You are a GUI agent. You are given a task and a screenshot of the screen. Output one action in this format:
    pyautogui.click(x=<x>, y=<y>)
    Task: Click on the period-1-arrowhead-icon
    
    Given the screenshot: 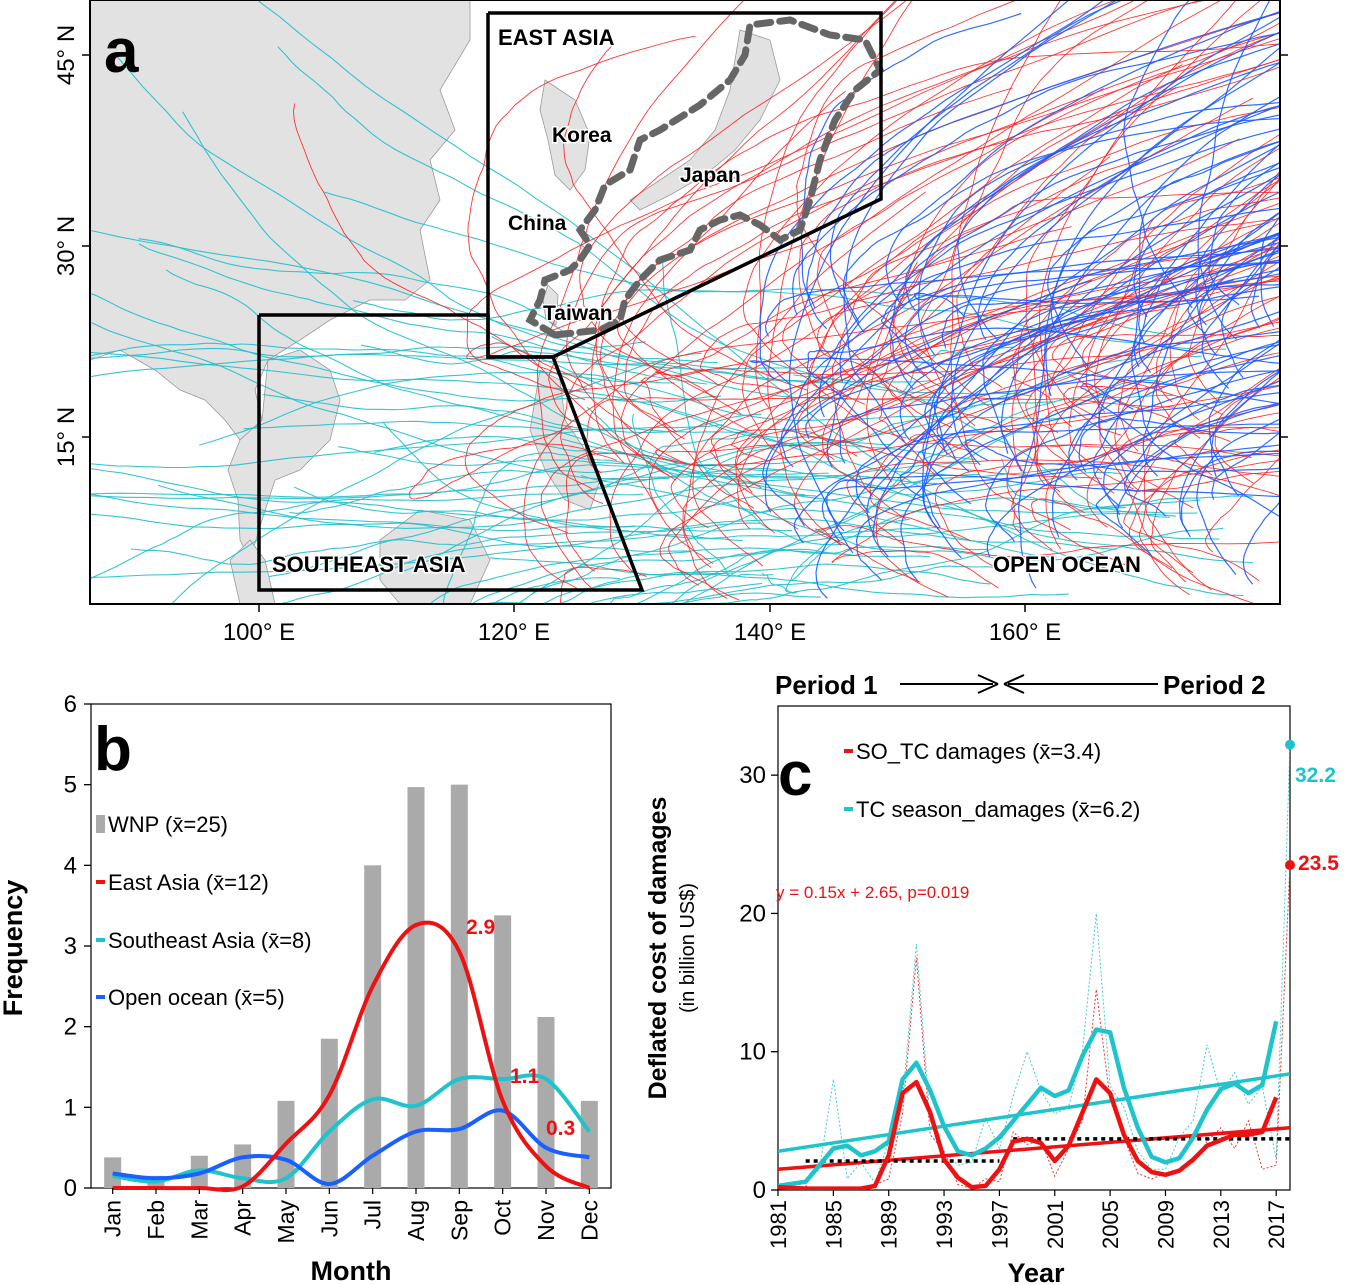 What is the action you would take?
    pyautogui.click(x=988, y=684)
    